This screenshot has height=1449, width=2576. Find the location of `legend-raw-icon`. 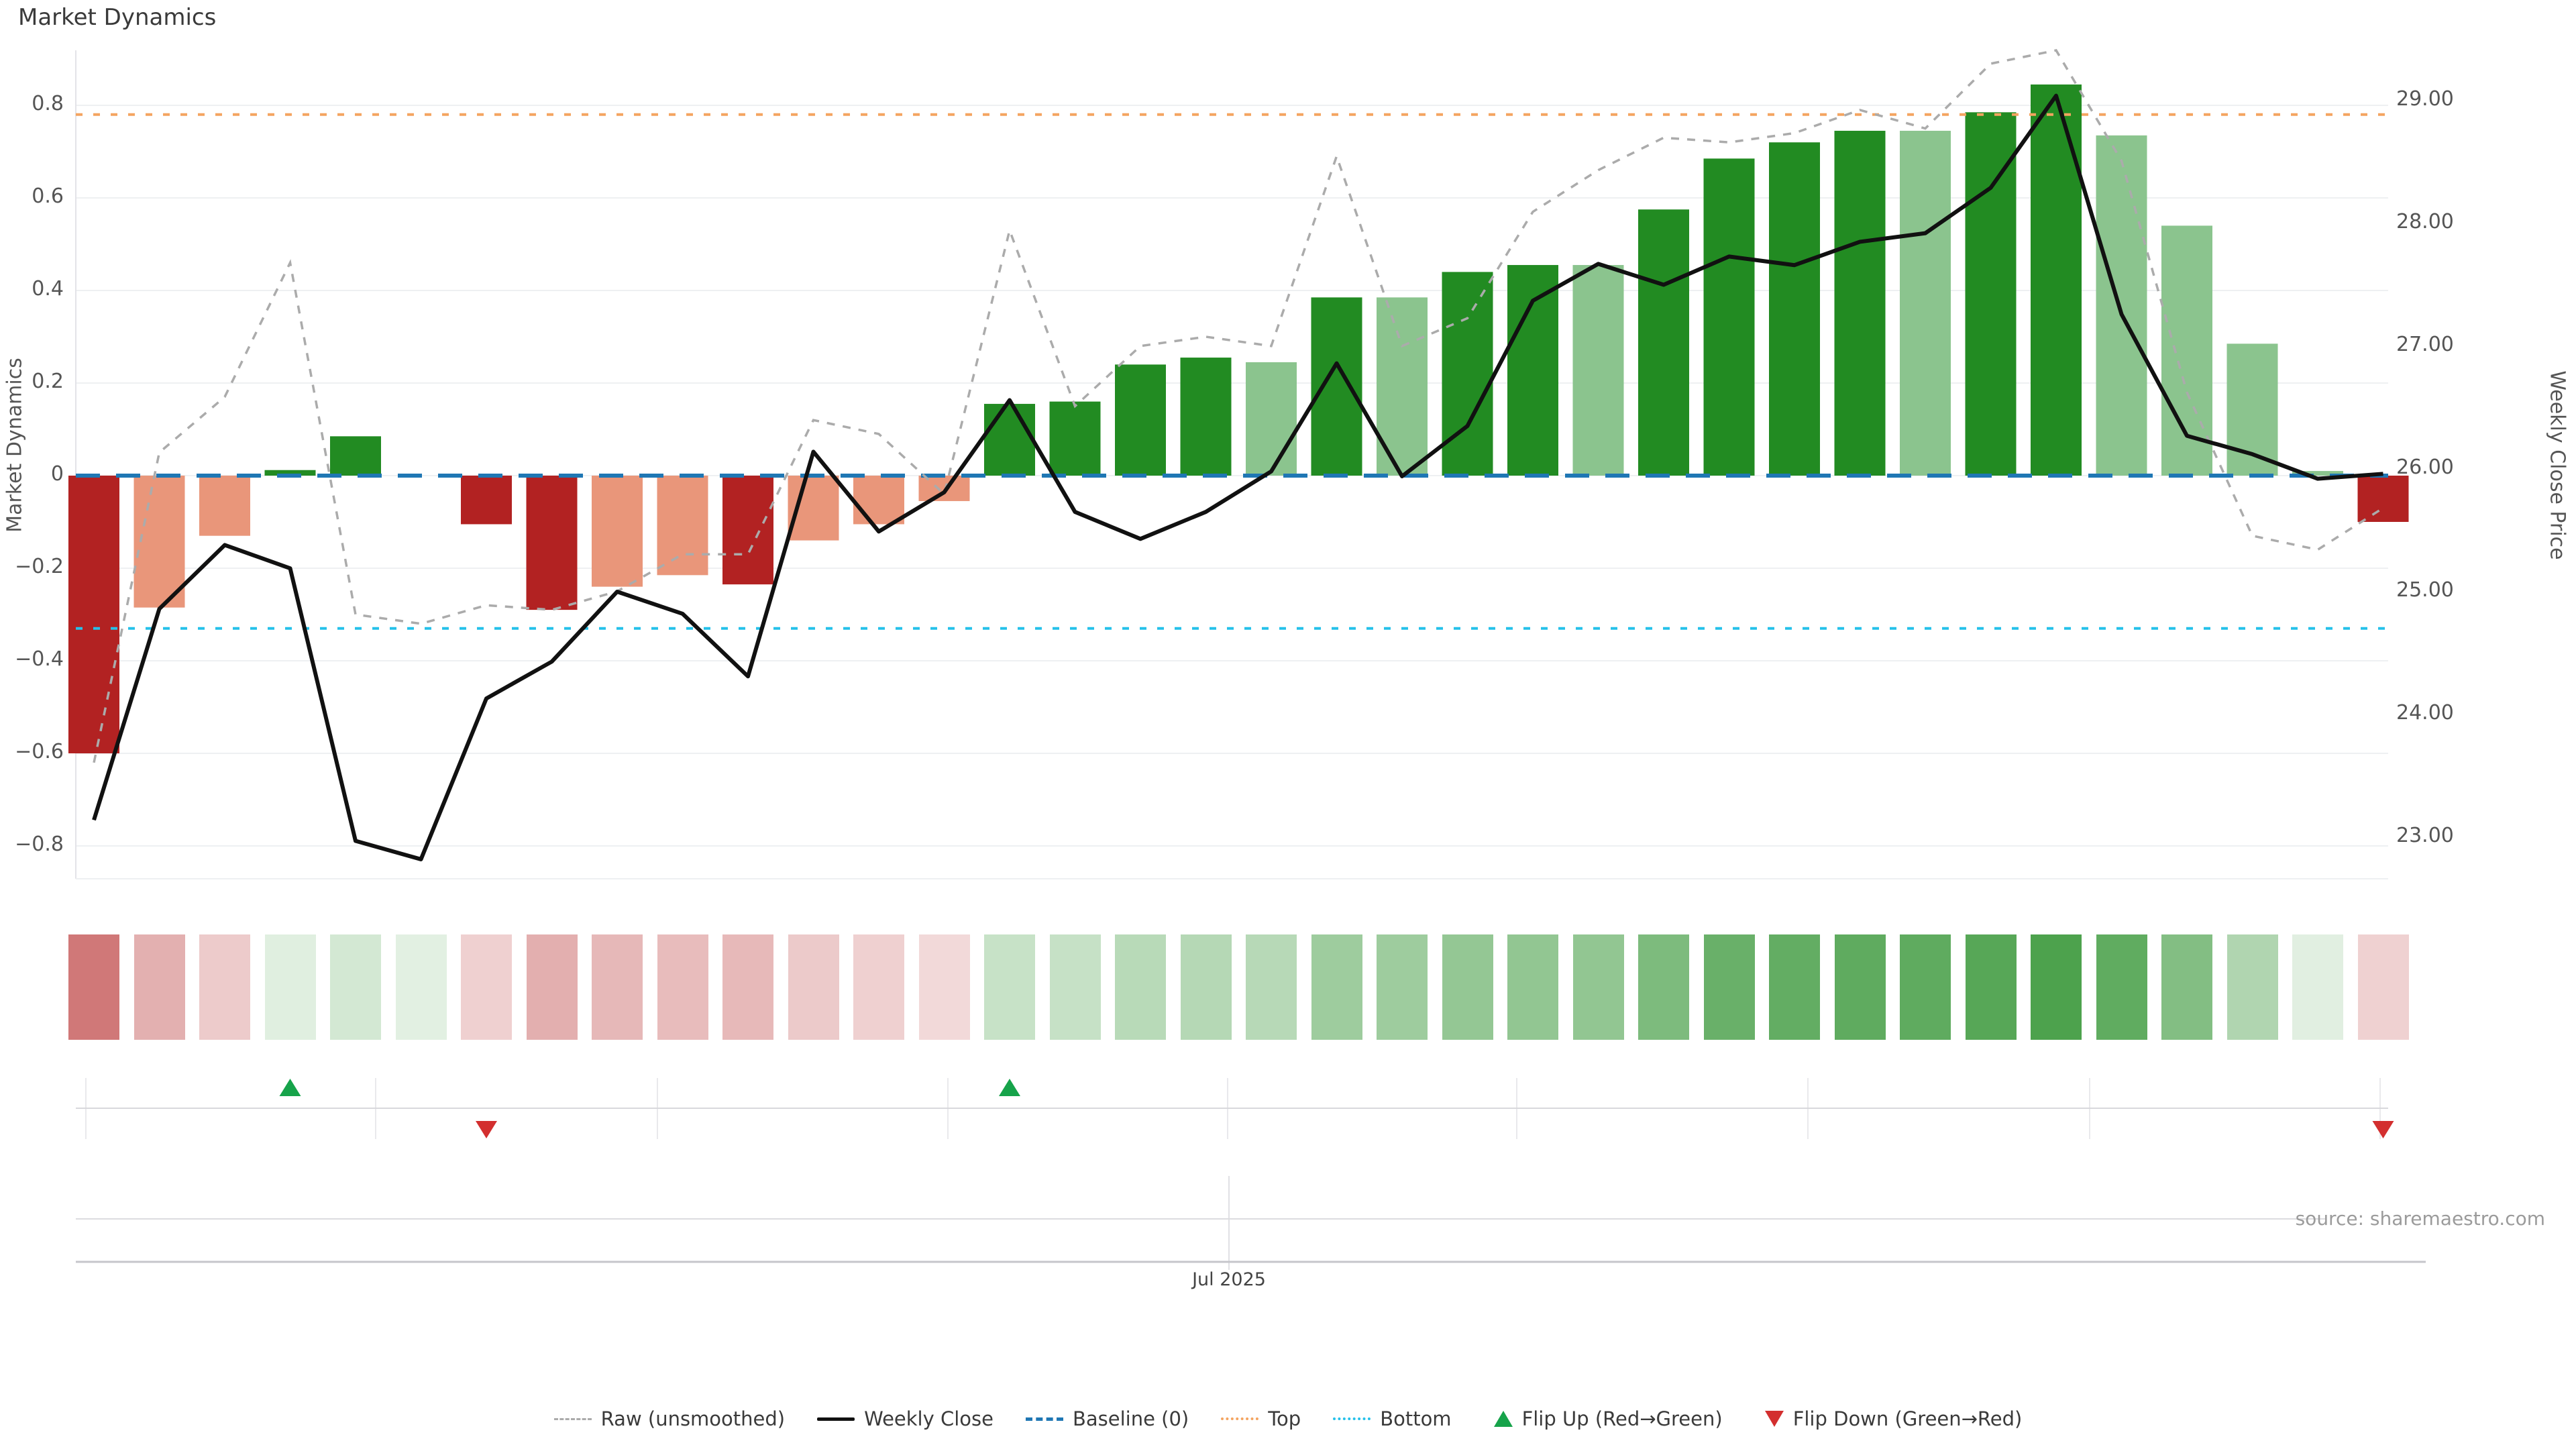

legend-raw-icon is located at coordinates (572, 1418).